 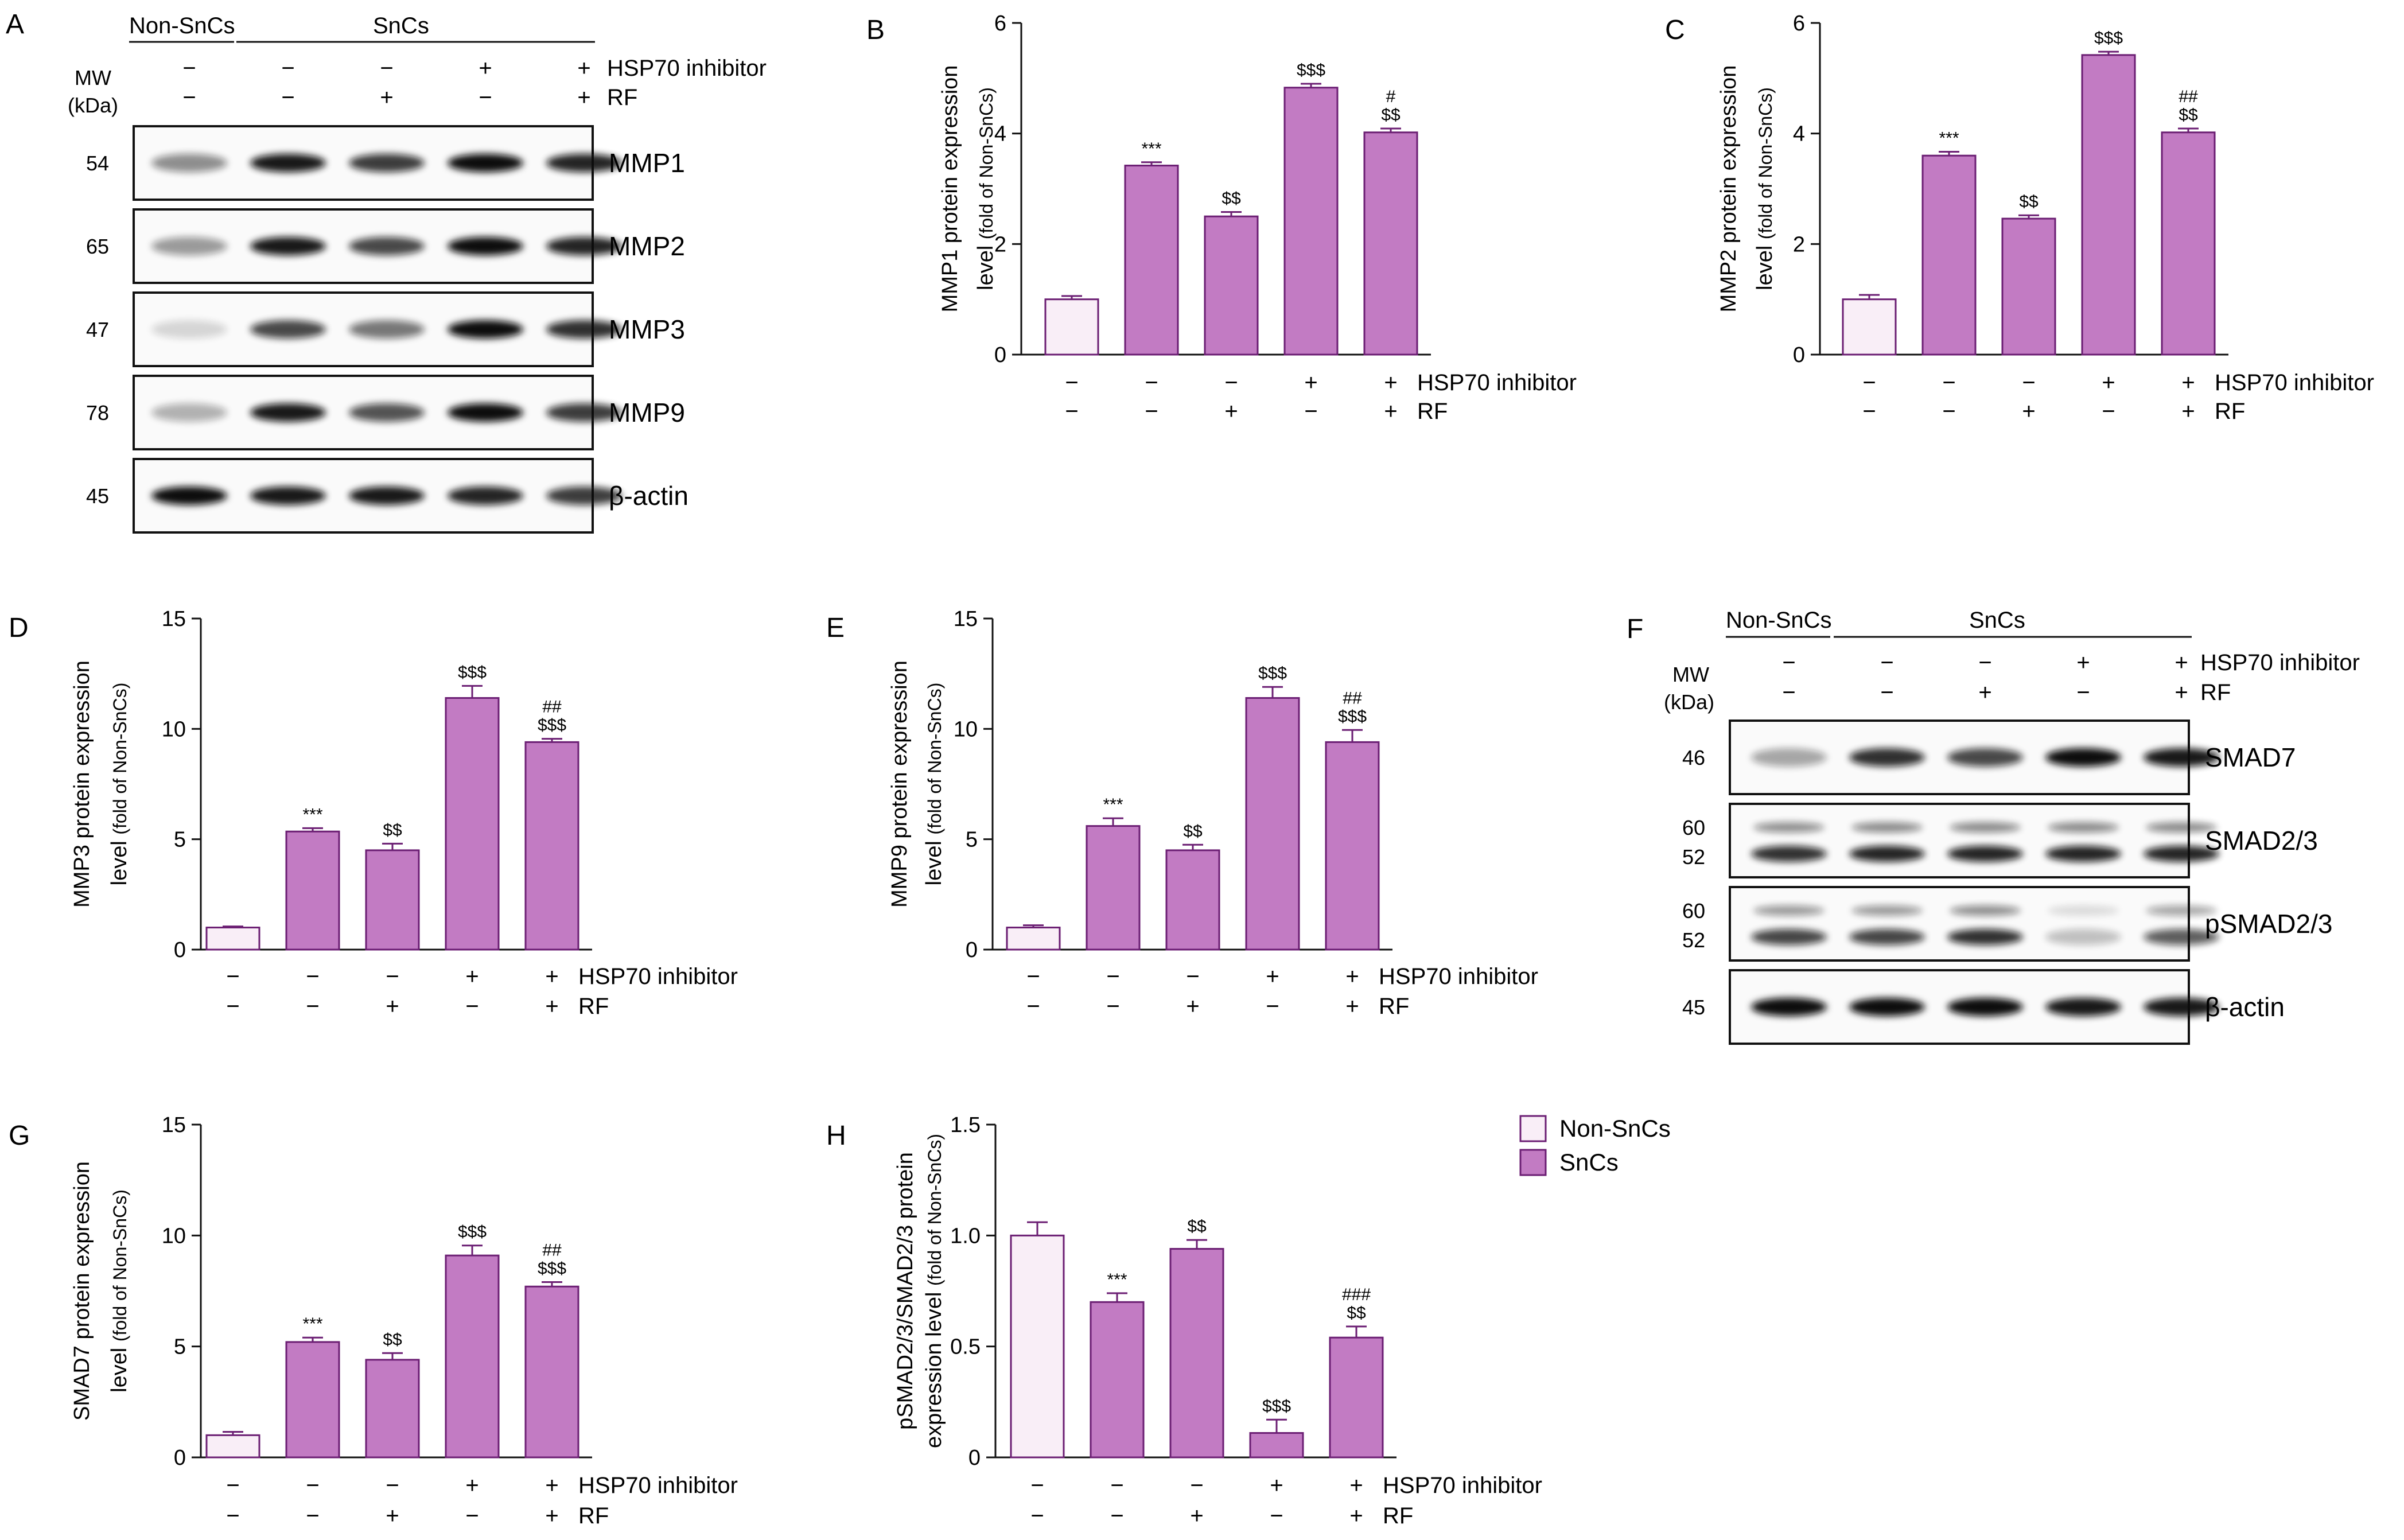 I want to click on condition-rf-b: −, so click(x=1151, y=411).